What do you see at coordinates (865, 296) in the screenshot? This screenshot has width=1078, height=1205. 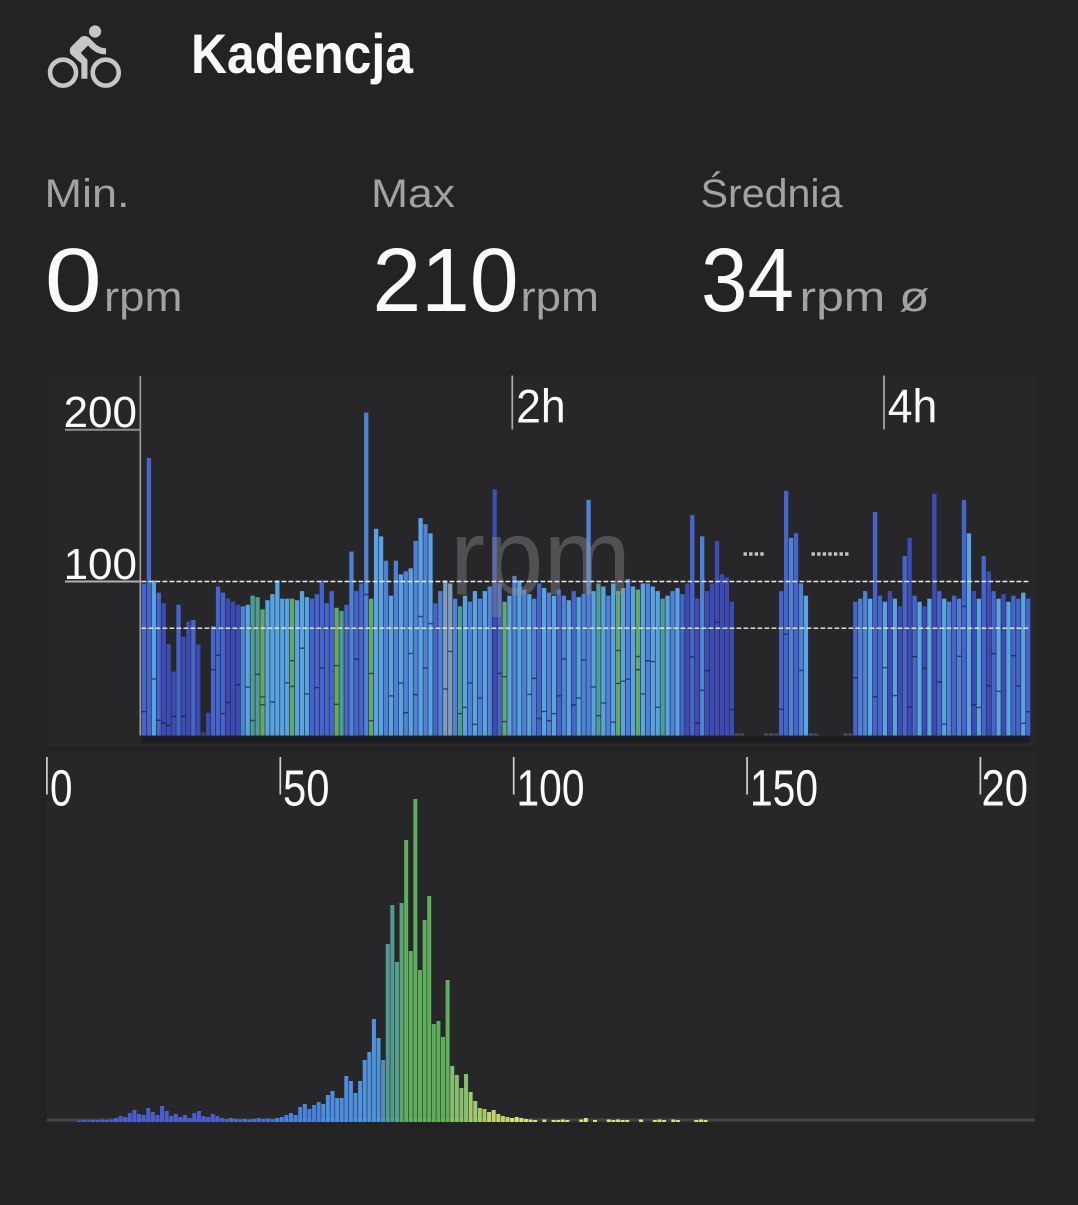 I see `svg-text: rpm ø` at bounding box center [865, 296].